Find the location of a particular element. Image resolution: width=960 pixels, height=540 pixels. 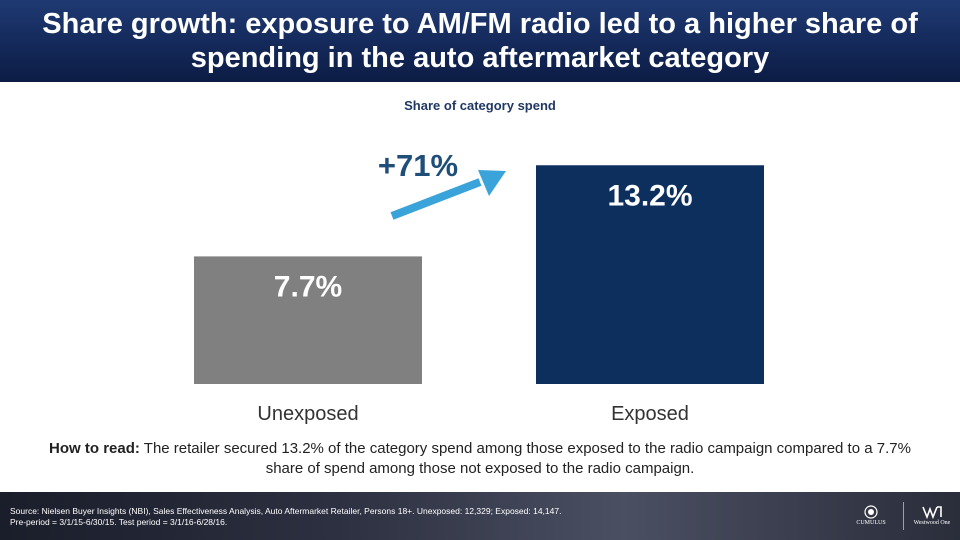

data-label-exposed: 13.2% is located at coordinates (649, 195).